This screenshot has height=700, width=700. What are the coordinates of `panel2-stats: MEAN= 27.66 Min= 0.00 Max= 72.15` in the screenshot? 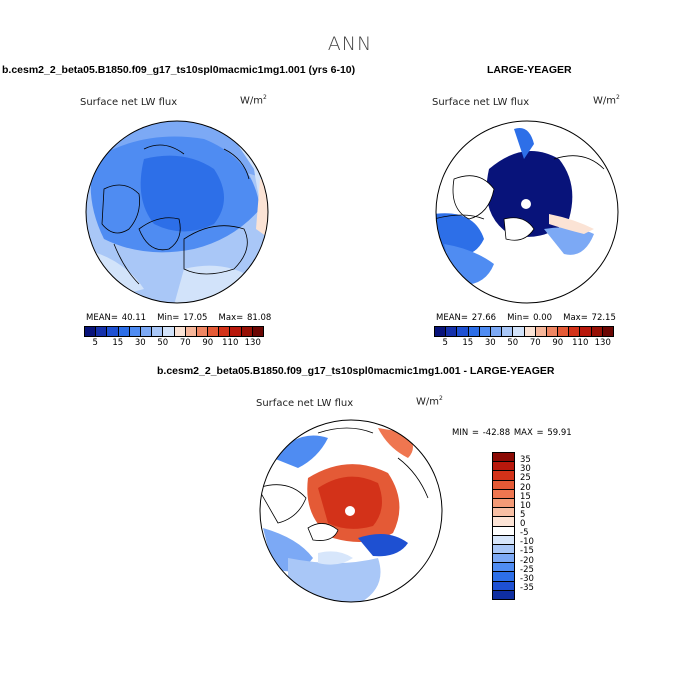 It's located at (526, 318).